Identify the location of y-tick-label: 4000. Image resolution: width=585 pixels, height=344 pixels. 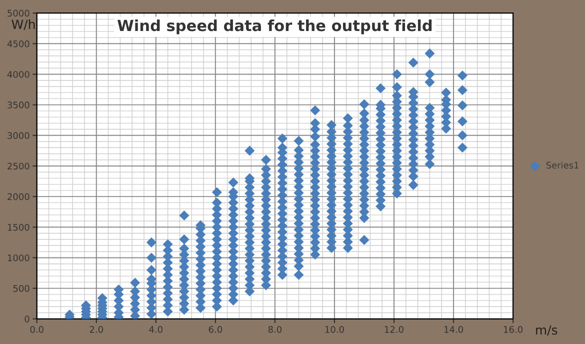
(18, 74).